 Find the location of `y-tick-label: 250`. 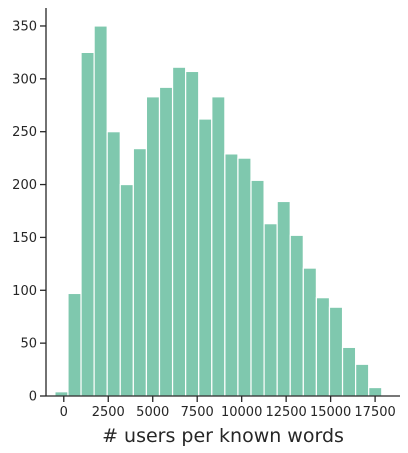

y-tick-label: 250 is located at coordinates (24, 132).